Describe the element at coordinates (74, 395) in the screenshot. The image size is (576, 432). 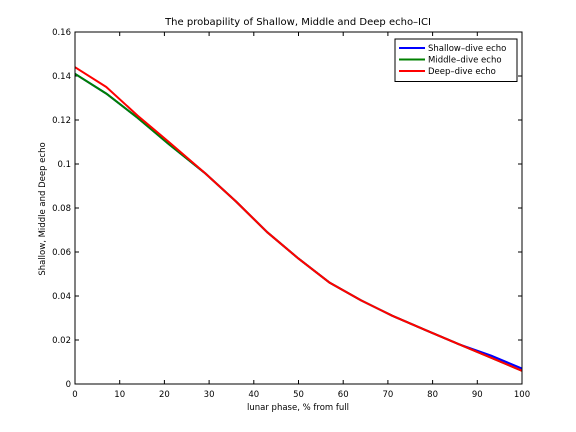
I see `x-tick-label: 0` at that location.